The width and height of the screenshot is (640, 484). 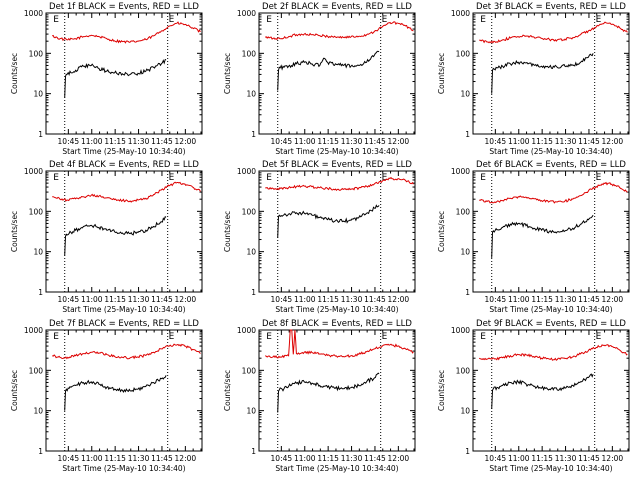 What do you see at coordinates (337, 324) in the screenshot?
I see `panel-title: Det 8f BLACK = Events, RED = LLD` at bounding box center [337, 324].